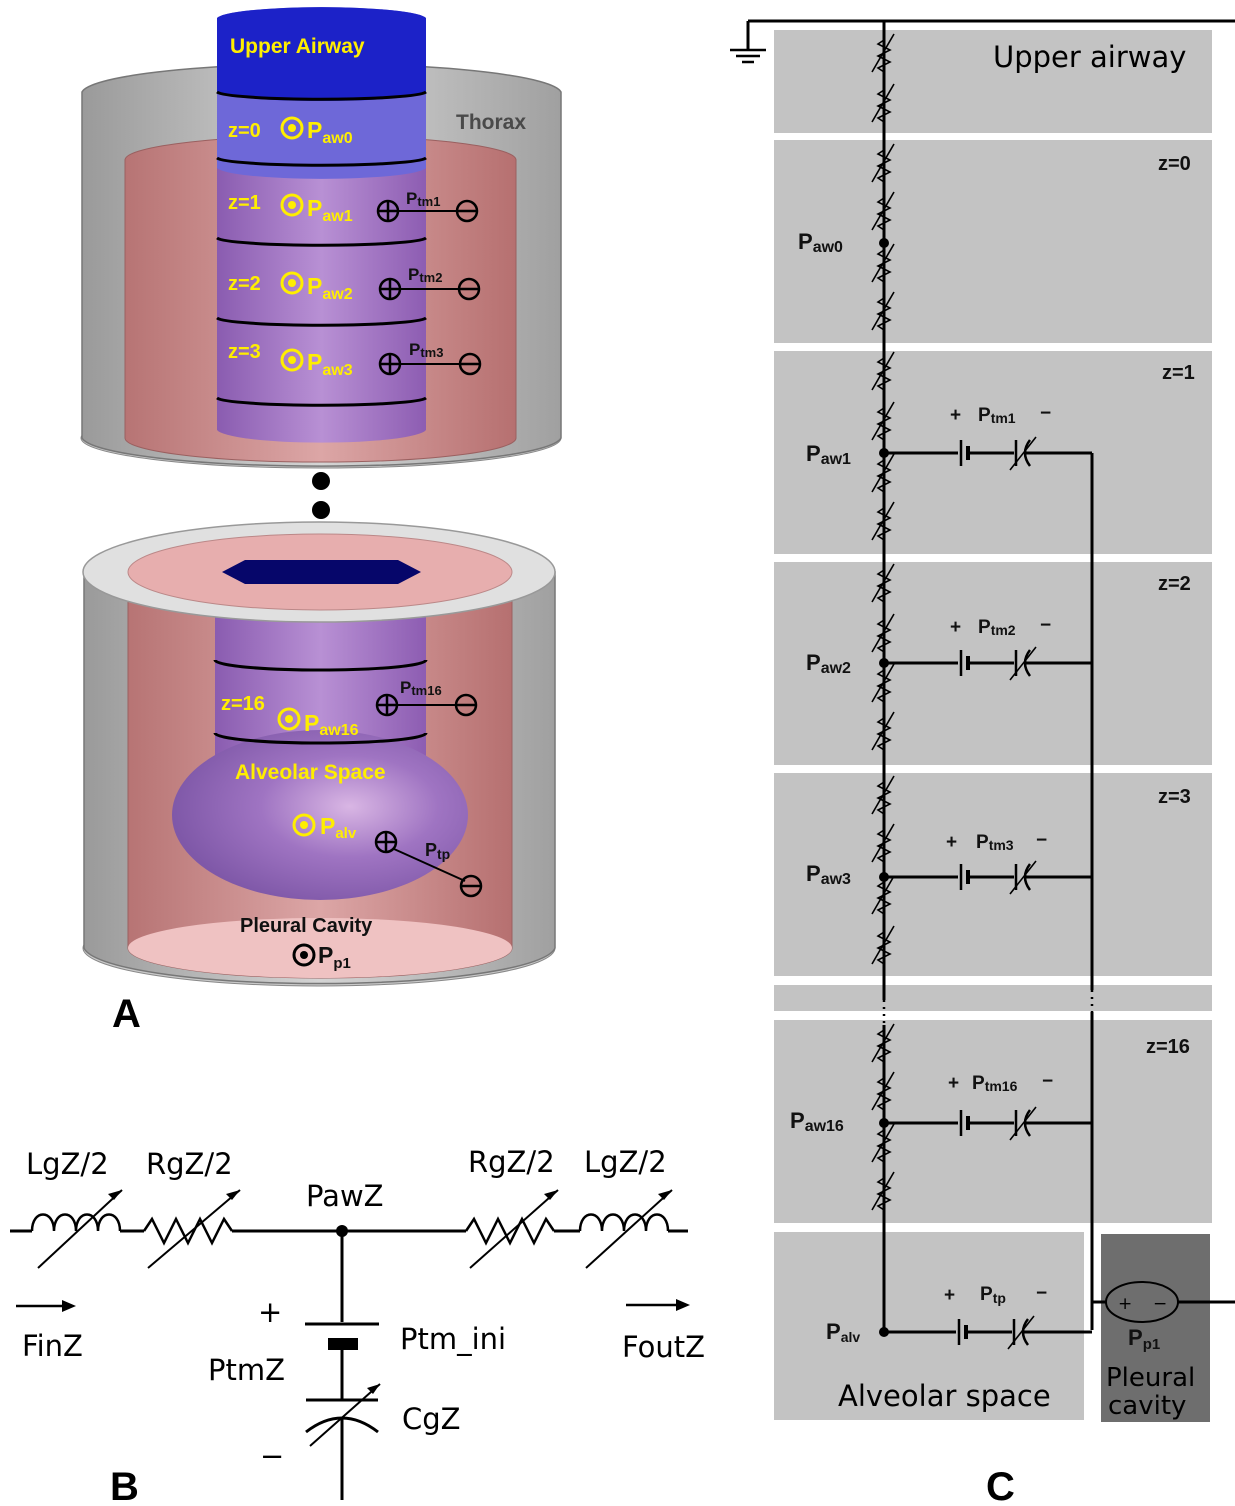 This screenshot has width=1235, height=1506. I want to click on section-upper-airway, so click(993, 81).